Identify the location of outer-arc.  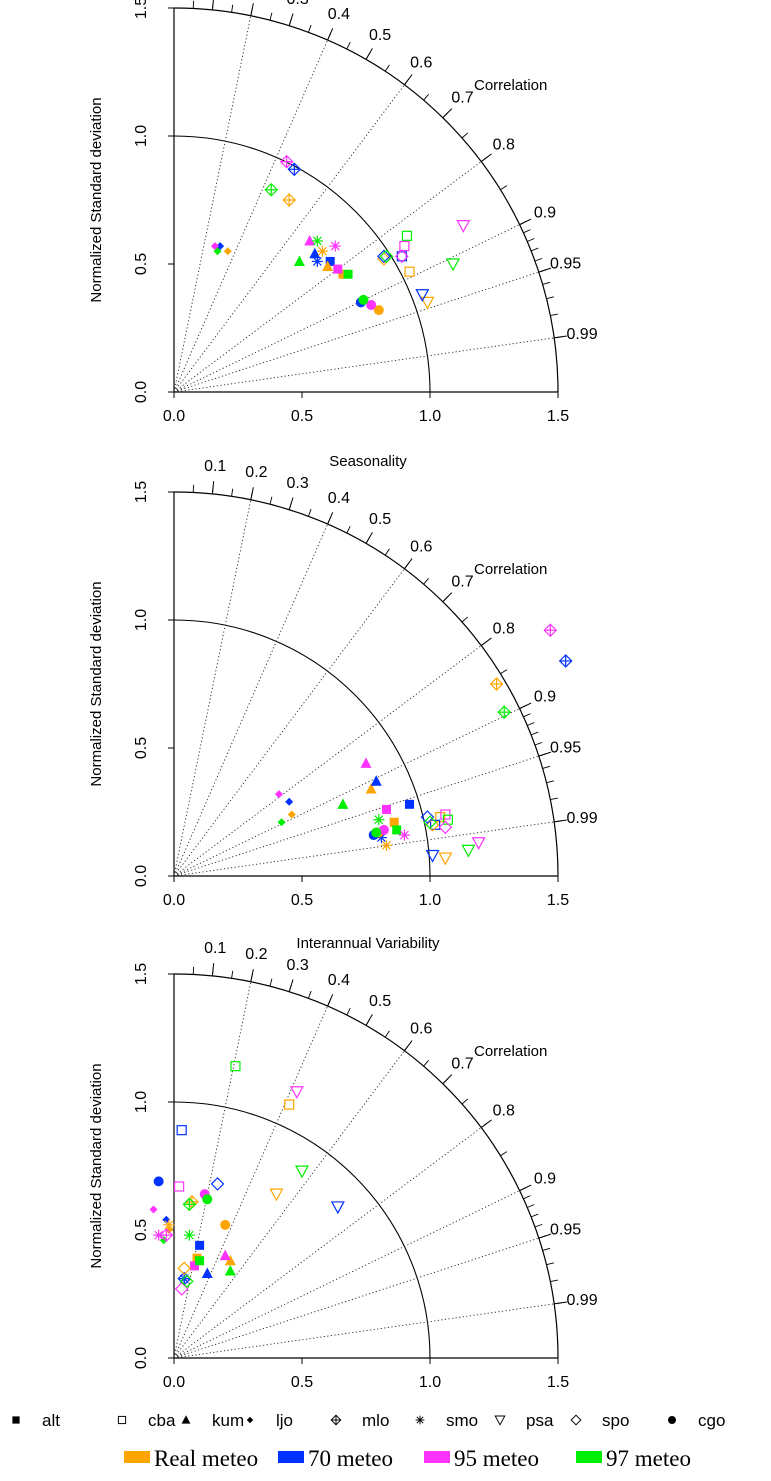
(366, 200).